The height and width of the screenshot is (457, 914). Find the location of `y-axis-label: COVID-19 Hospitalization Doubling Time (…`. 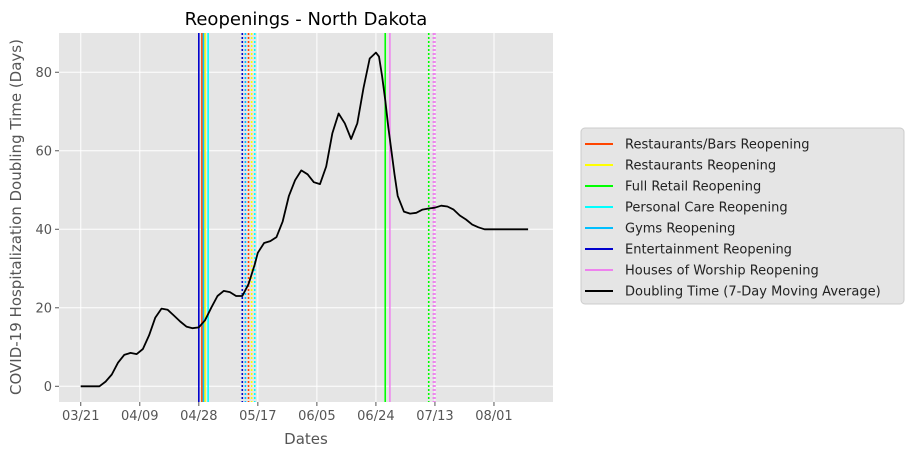

y-axis-label: COVID-19 Hospitalization Doubling Time (… is located at coordinates (16, 217).